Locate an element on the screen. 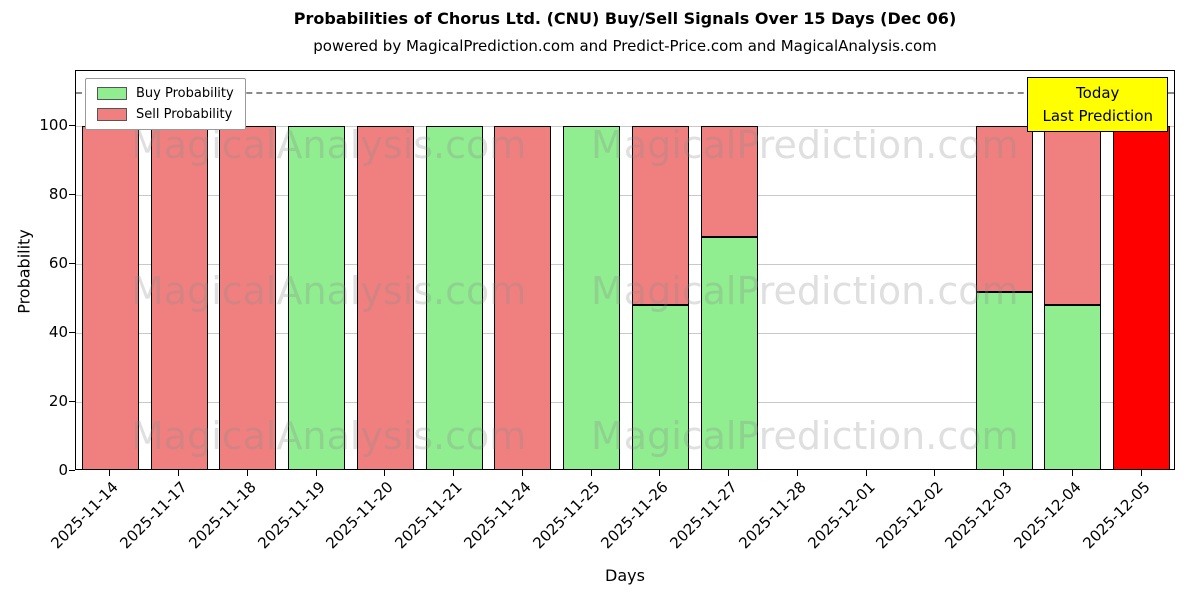 The width and height of the screenshot is (1200, 600). x-axis-label: Days is located at coordinates (625, 575).